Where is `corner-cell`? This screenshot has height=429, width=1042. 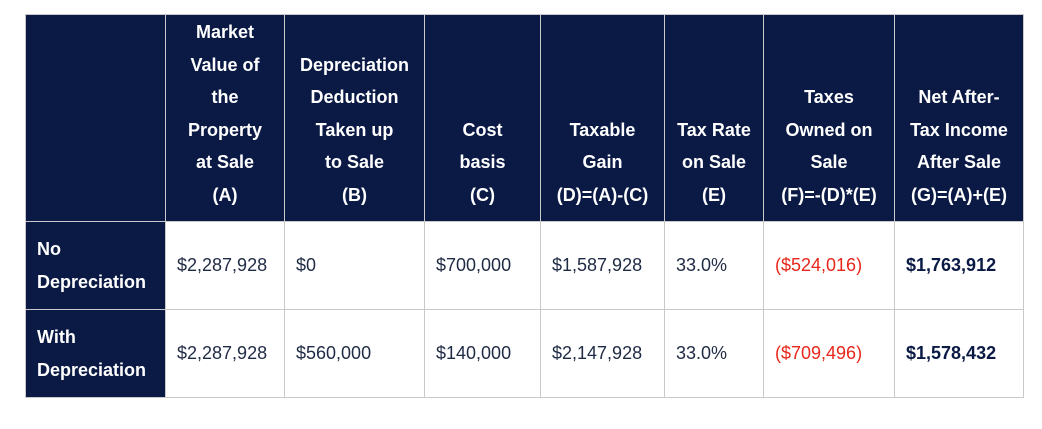
corner-cell is located at coordinates (95, 118).